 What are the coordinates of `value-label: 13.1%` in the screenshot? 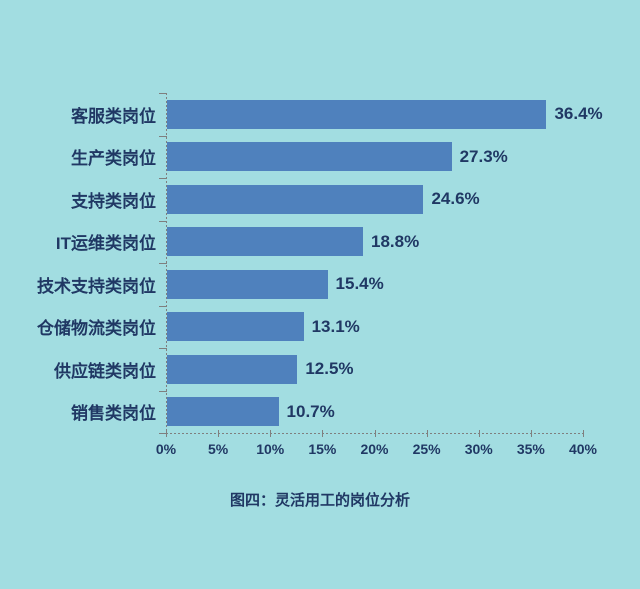 It's located at (335, 326).